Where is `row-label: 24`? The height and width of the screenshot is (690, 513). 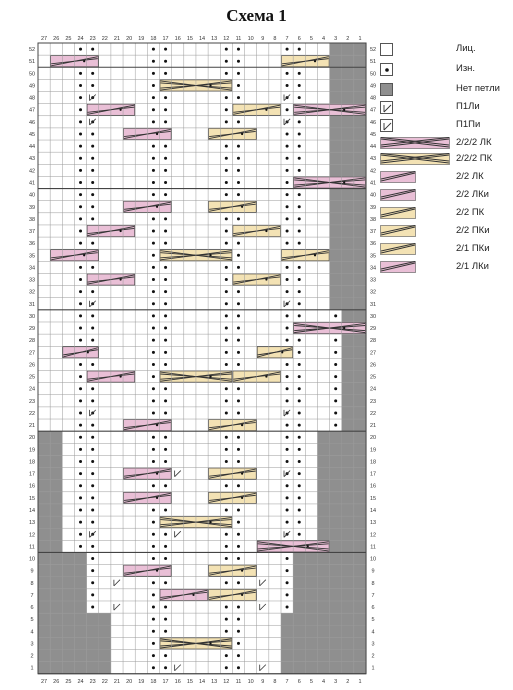
row-label: 24 is located at coordinates (373, 390).